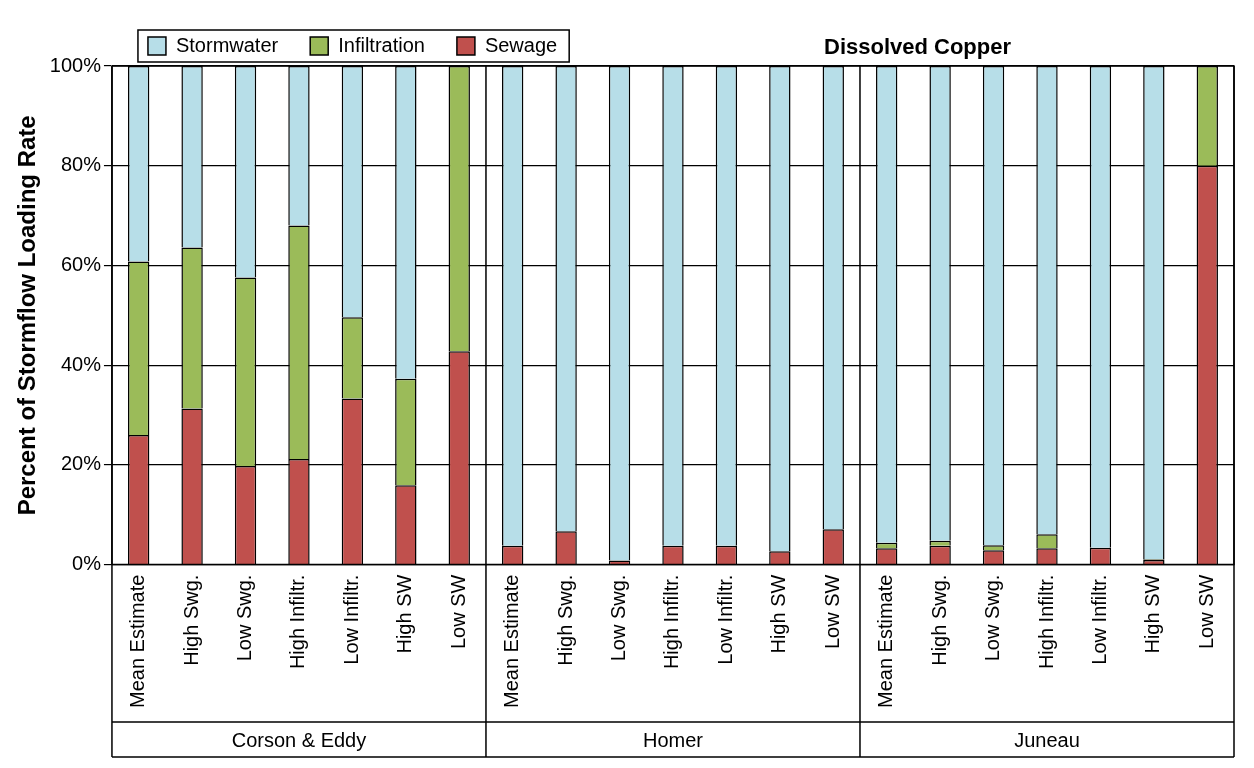 The image size is (1254, 768). What do you see at coordinates (227, 44) in the screenshot?
I see `legend-label: Stormwater` at bounding box center [227, 44].